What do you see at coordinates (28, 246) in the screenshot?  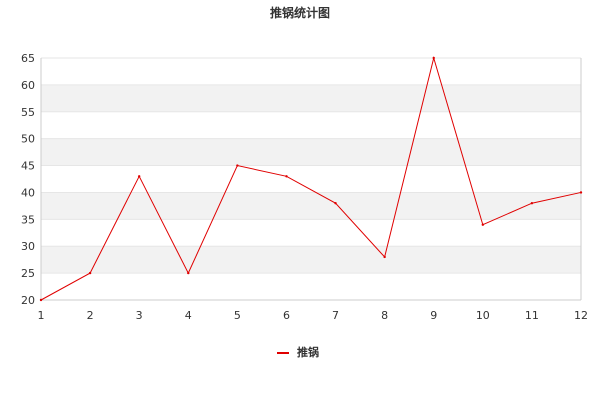 I see `y-tick-label: 30` at bounding box center [28, 246].